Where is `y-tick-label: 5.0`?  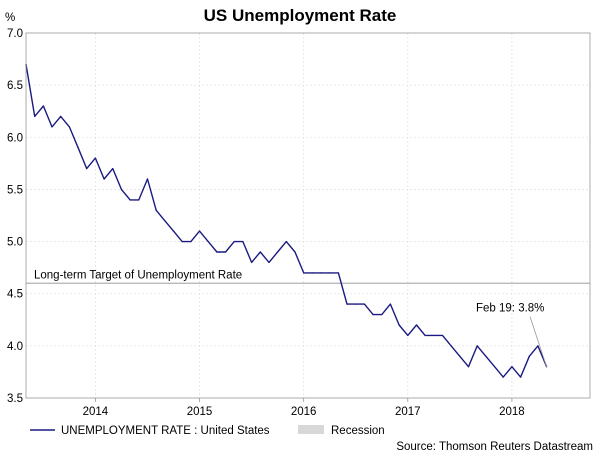
y-tick-label: 5.0 is located at coordinates (15, 243).